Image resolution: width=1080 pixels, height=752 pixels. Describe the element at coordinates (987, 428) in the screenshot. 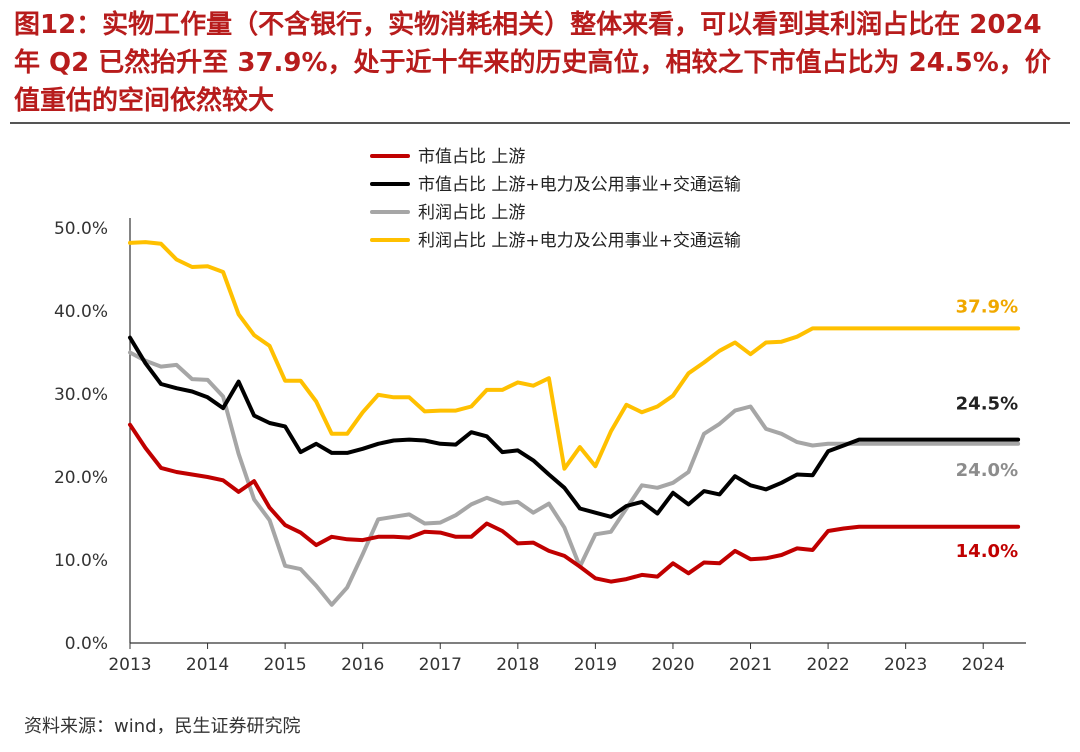

I see `end-labels: 14.0% 24.5% 24.0% 37.9%` at that location.